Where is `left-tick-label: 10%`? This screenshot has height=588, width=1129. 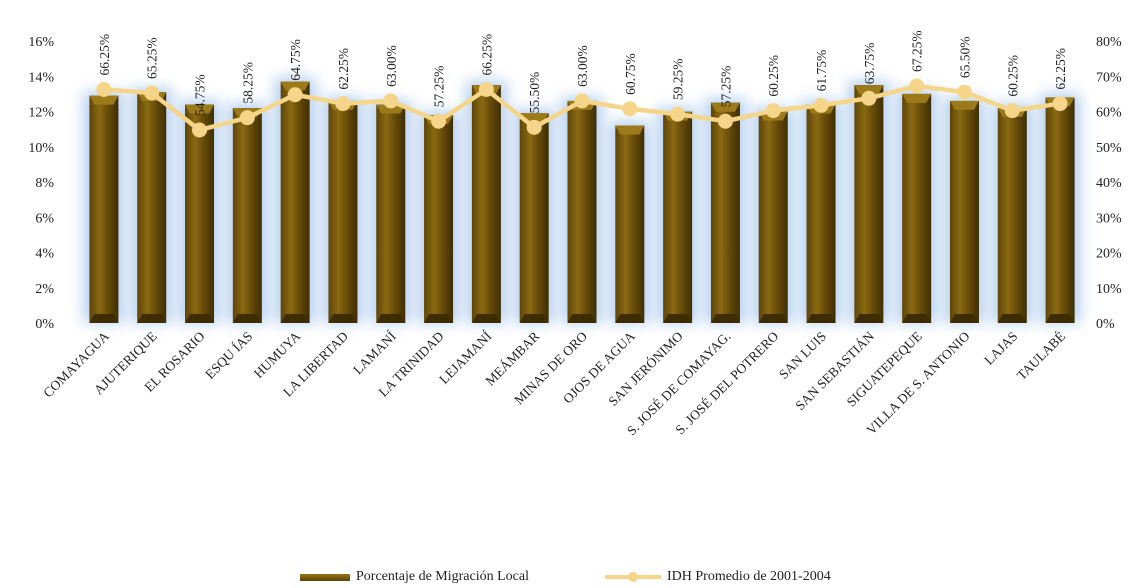 left-tick-label: 10% is located at coordinates (41, 148).